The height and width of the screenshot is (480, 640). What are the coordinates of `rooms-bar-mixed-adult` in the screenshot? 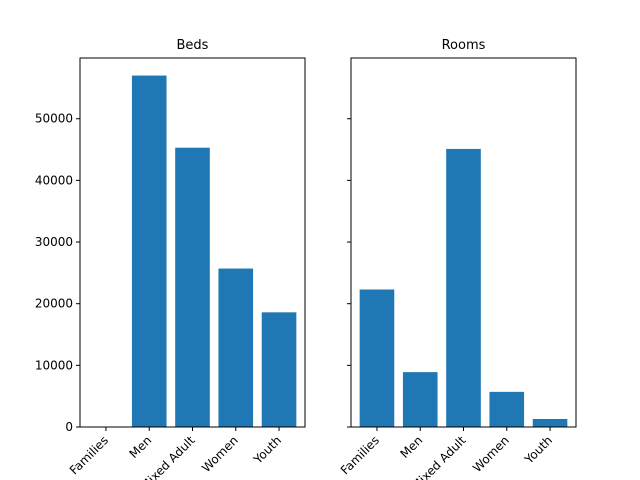 It's located at (463, 287).